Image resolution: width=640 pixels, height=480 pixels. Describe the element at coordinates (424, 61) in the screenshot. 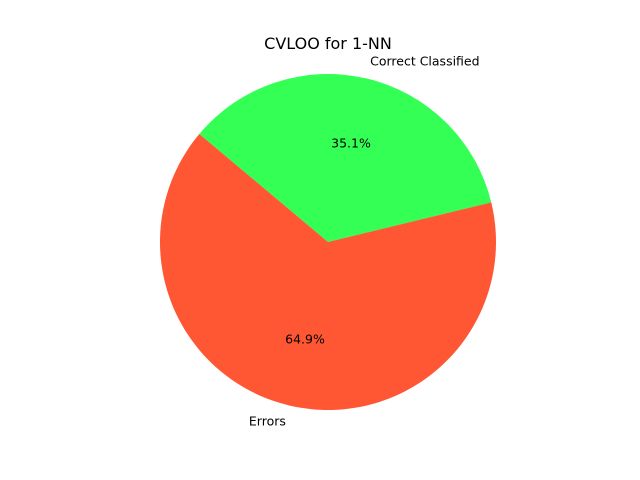

I see `slice-label: Correct Classified` at that location.